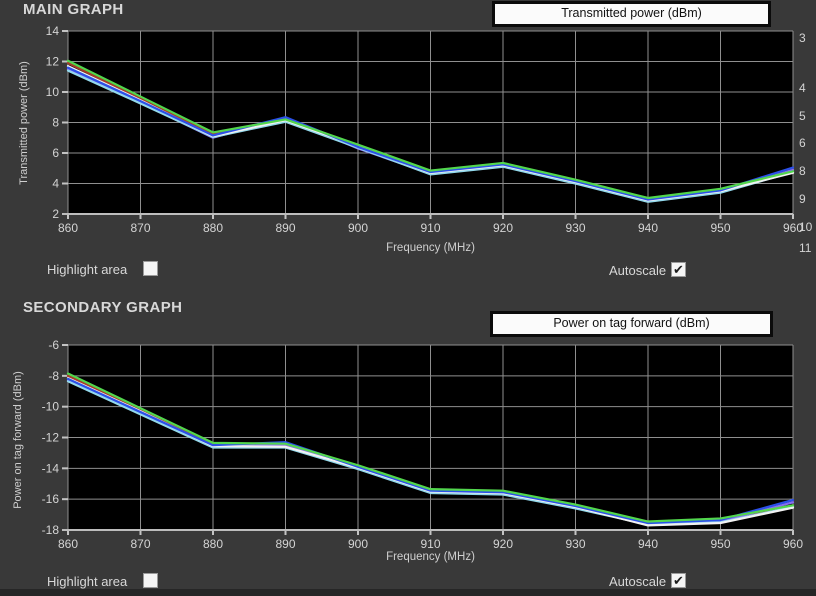 Image resolution: width=816 pixels, height=596 pixels. Describe the element at coordinates (678, 580) in the screenshot. I see `secondary-autoscale-checkbox: ✔` at that location.